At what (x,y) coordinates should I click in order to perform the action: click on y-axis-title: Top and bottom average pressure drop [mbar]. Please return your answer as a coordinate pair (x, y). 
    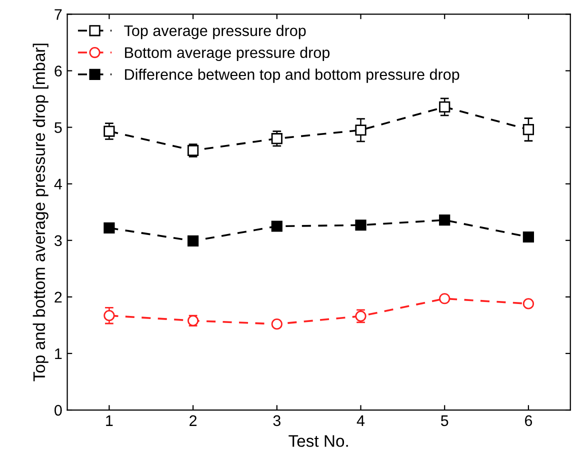
    Looking at the image, I should click on (40, 213).